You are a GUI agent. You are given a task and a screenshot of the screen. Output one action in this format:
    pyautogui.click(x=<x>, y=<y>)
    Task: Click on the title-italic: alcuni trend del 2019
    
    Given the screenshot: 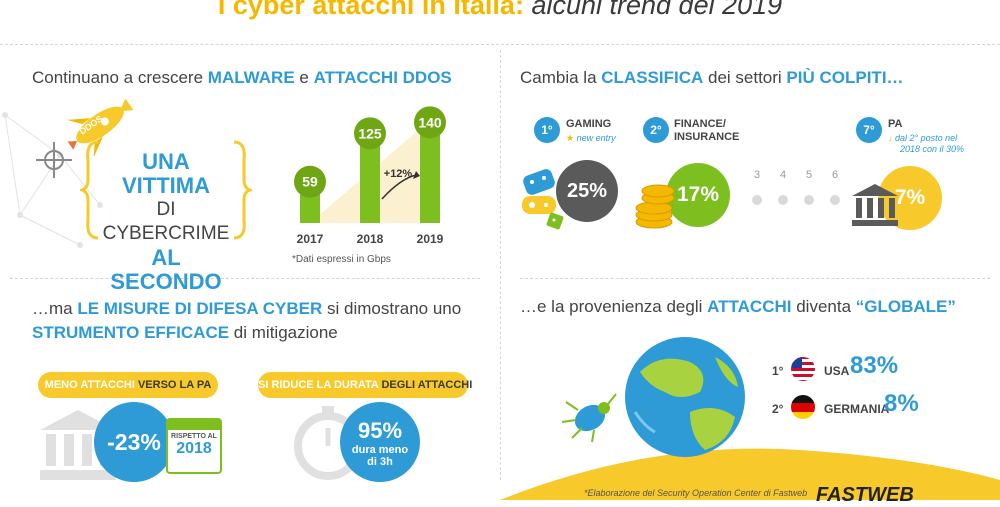 What is the action you would take?
    pyautogui.click(x=657, y=10)
    